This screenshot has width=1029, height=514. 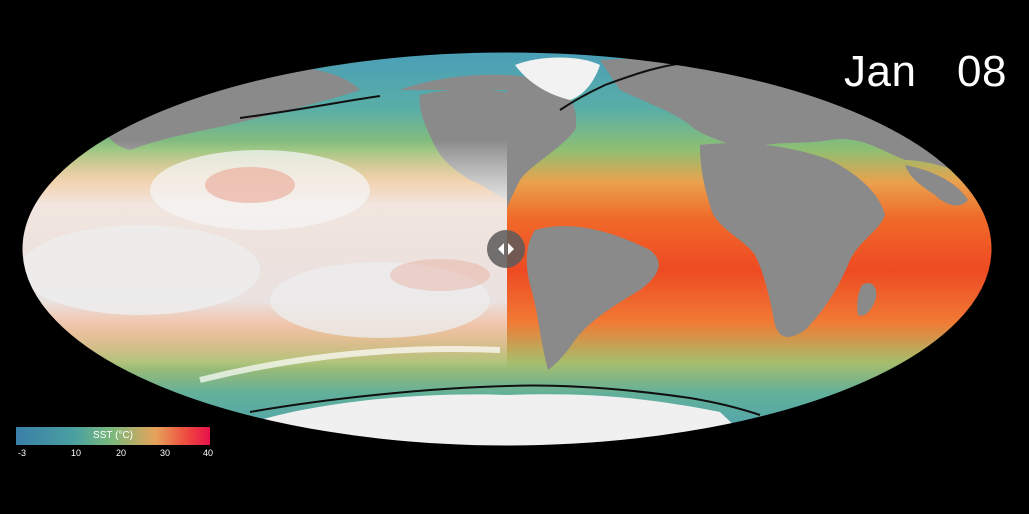 I want to click on colorbar-gradient, so click(x=113, y=436).